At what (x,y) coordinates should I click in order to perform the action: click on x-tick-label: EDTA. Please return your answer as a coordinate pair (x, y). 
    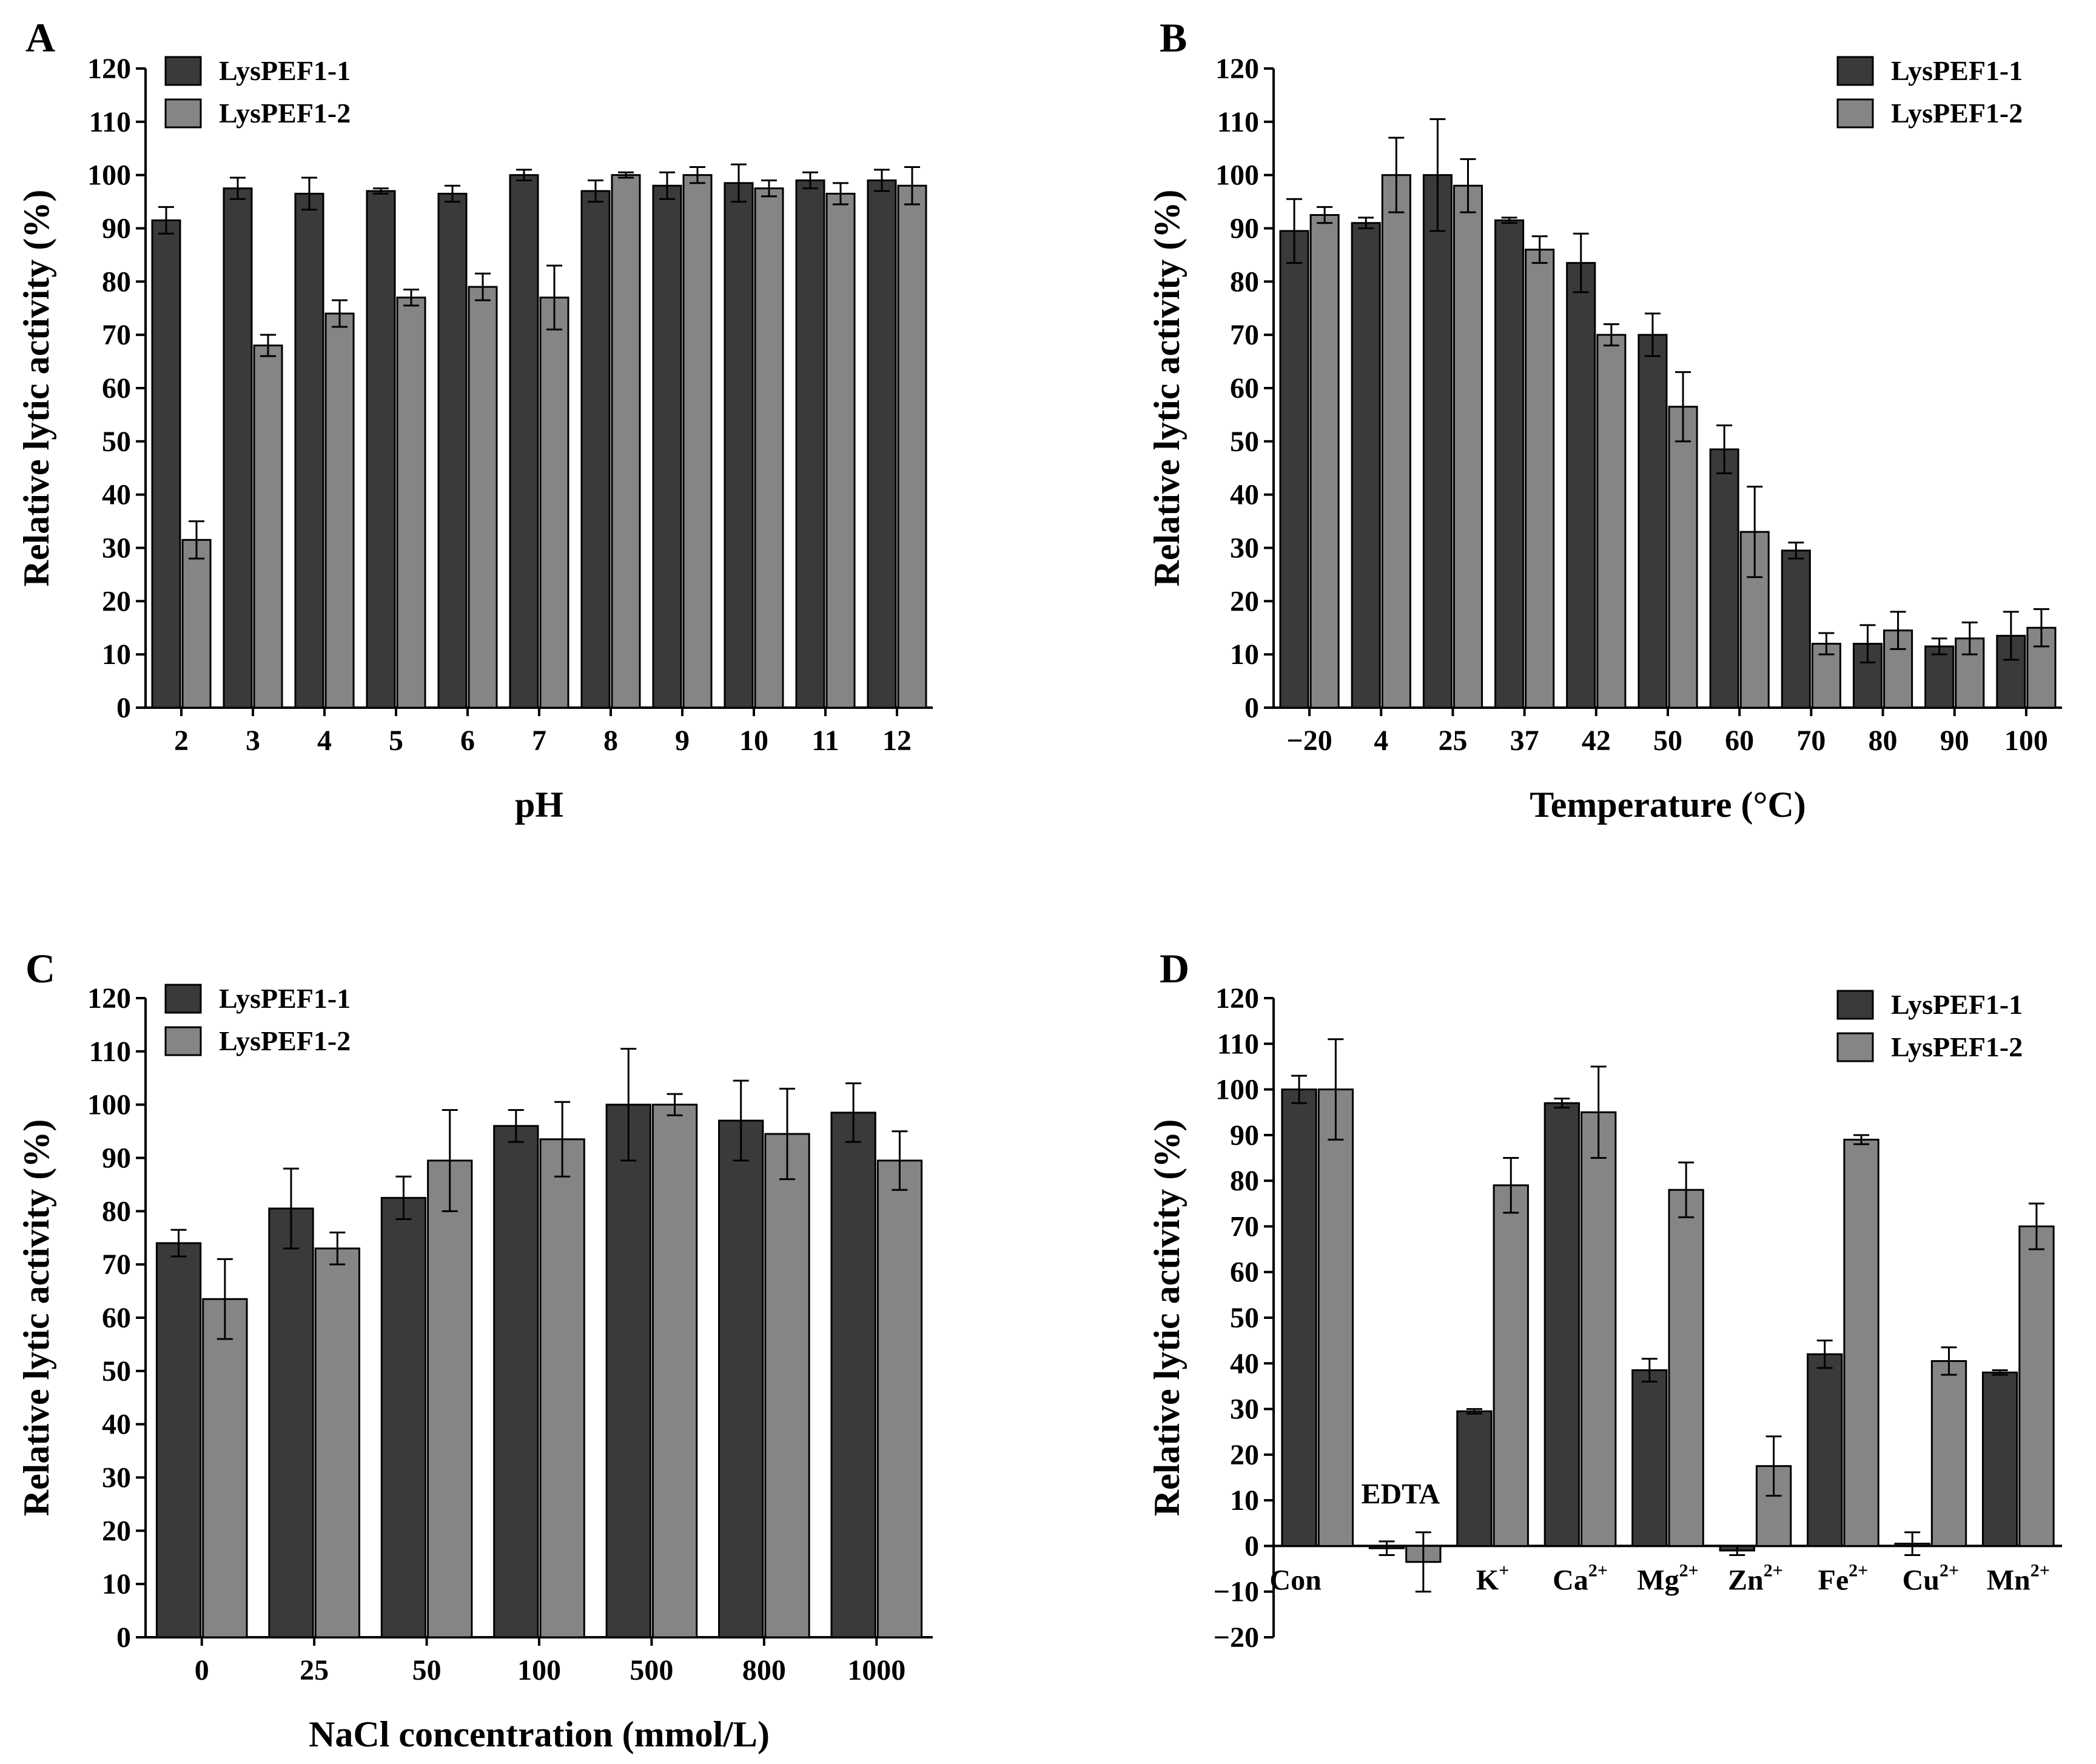
    Looking at the image, I should click on (1401, 1494).